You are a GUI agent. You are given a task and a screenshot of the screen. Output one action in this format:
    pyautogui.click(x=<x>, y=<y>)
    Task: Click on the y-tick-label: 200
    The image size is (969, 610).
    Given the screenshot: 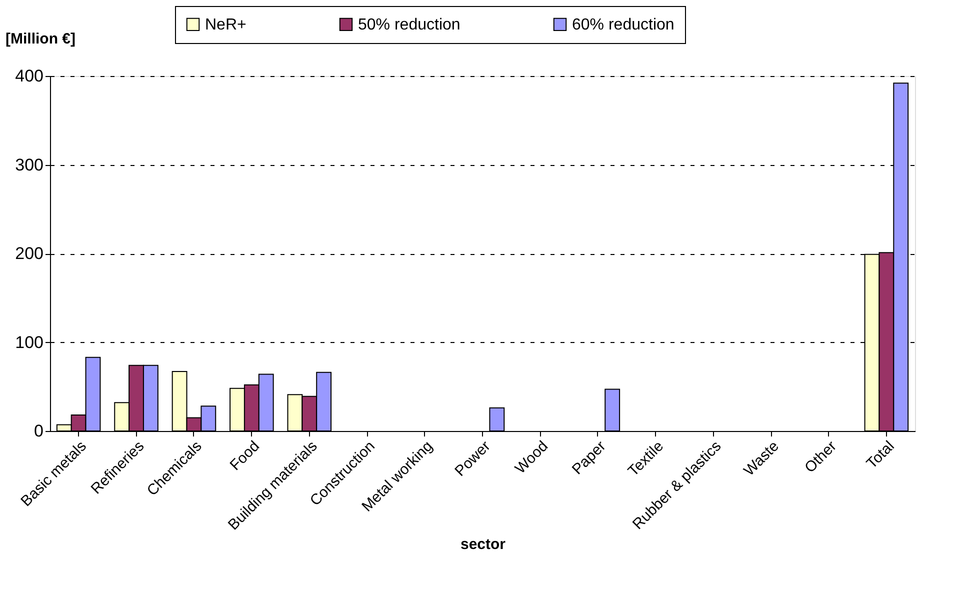 What is the action you would take?
    pyautogui.click(x=29, y=253)
    